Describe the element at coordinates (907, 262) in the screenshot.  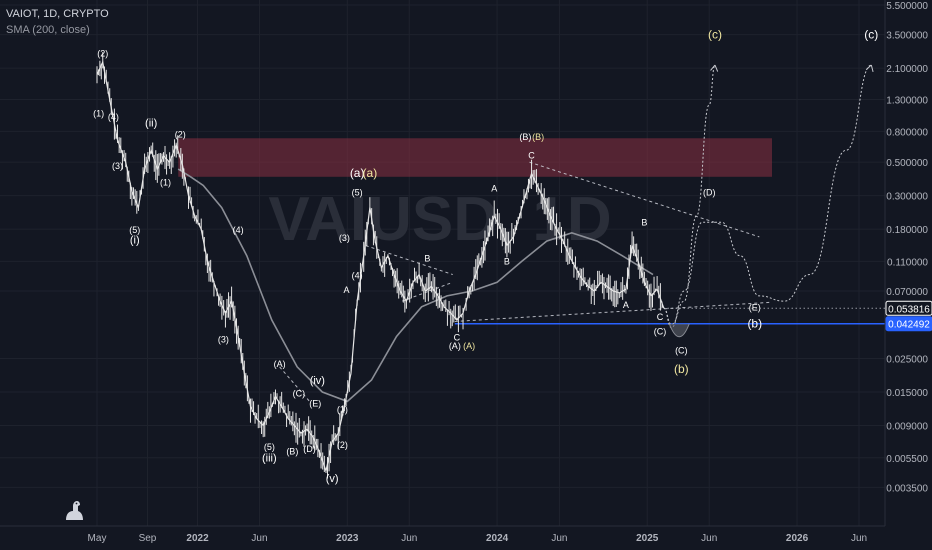
I see `y-tick-label: 0.110000` at that location.